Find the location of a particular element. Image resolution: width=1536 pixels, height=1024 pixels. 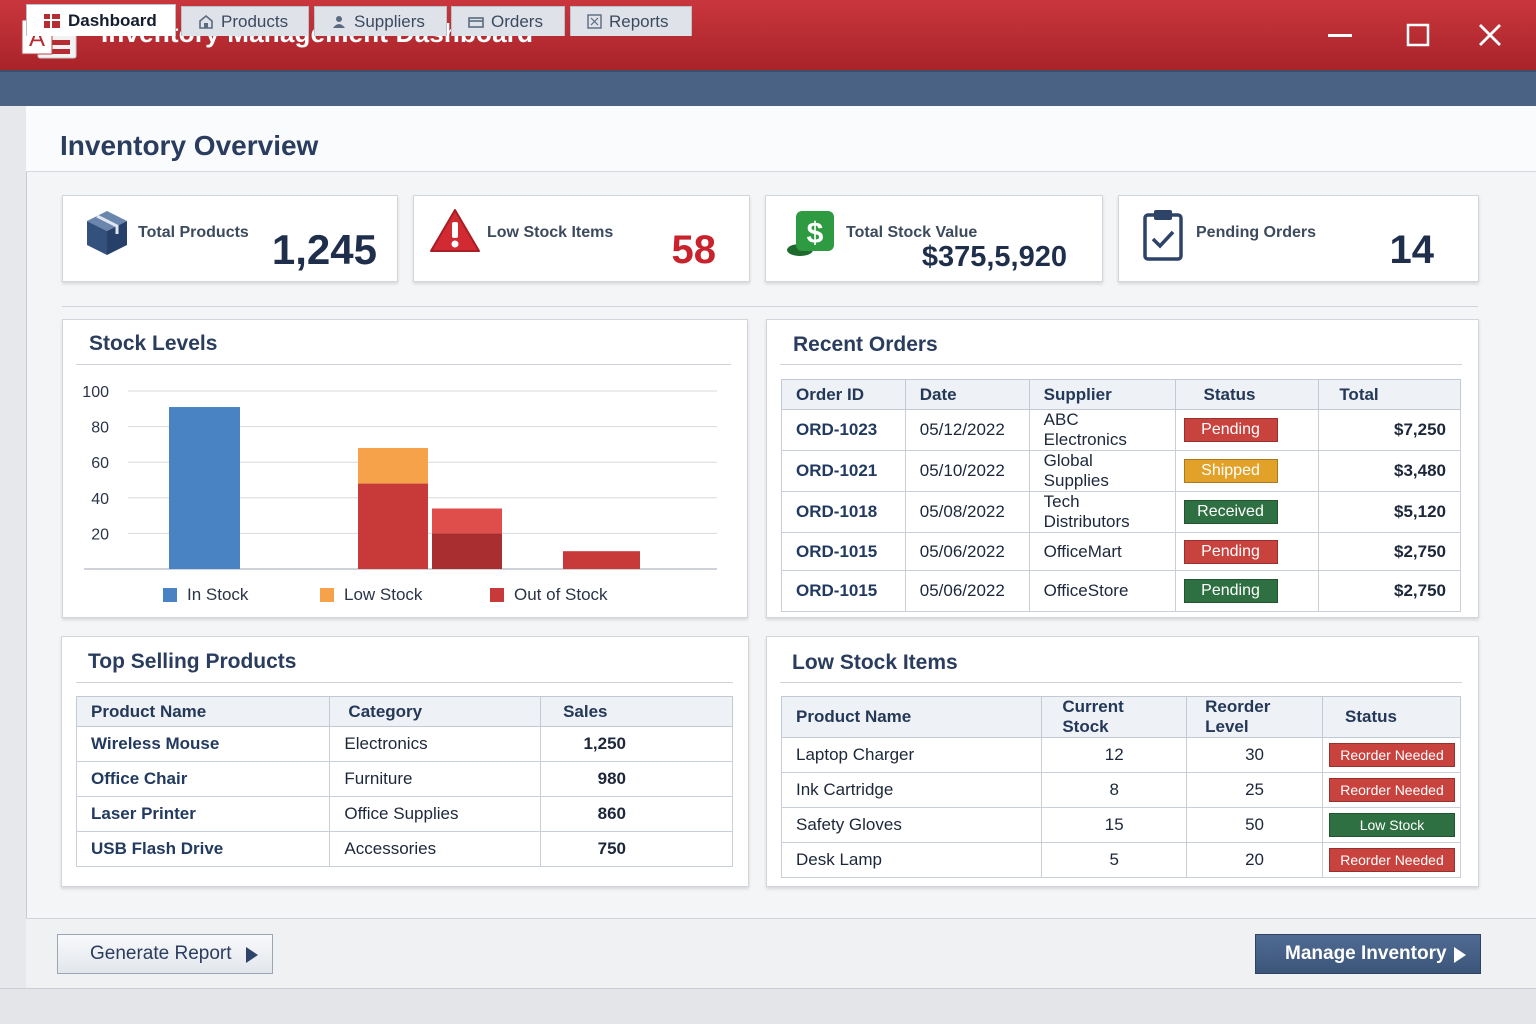

status-badge: Reorder Needed is located at coordinates (1391, 755).